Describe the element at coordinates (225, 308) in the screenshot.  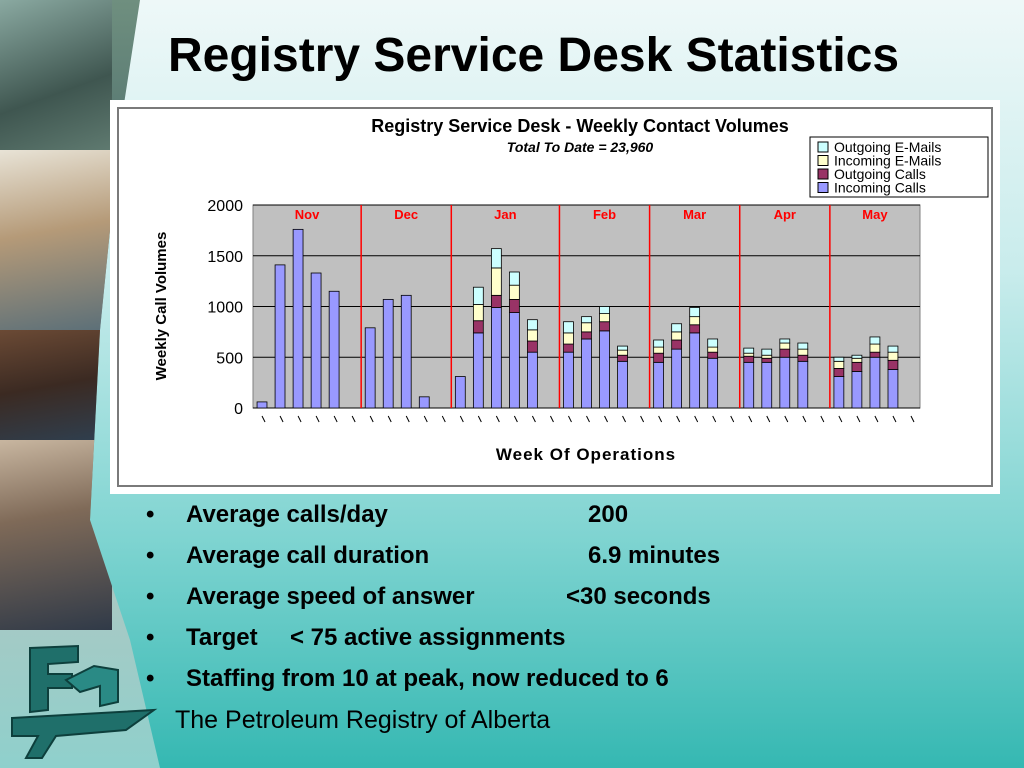
I see `y-tick-label: 1000` at that location.